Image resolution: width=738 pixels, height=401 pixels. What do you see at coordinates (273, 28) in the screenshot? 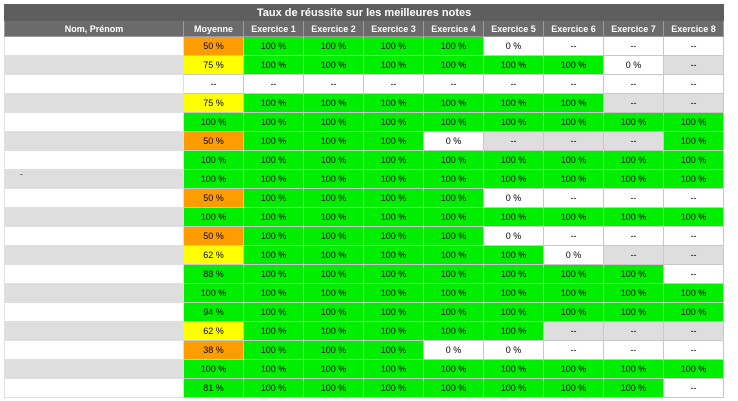
I see `header-exercice-1: Exercice 1` at bounding box center [273, 28].